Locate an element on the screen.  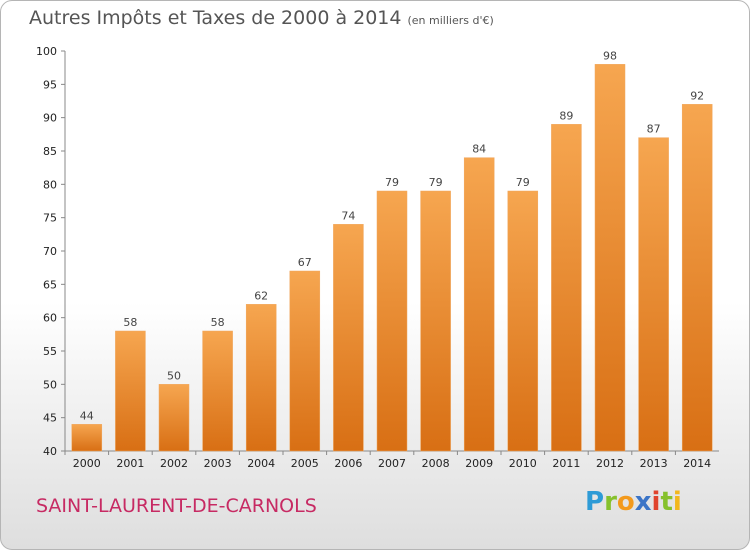
y-tick-label: 75 is located at coordinates (50, 218).